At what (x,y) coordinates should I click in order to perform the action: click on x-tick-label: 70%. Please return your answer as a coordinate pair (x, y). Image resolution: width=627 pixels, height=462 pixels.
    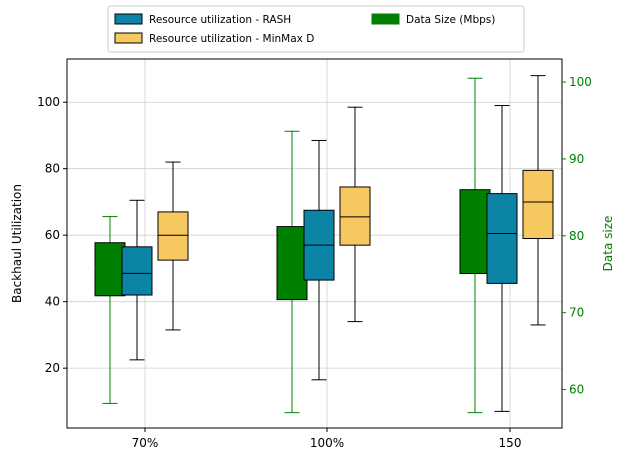
    Looking at the image, I should click on (145, 443).